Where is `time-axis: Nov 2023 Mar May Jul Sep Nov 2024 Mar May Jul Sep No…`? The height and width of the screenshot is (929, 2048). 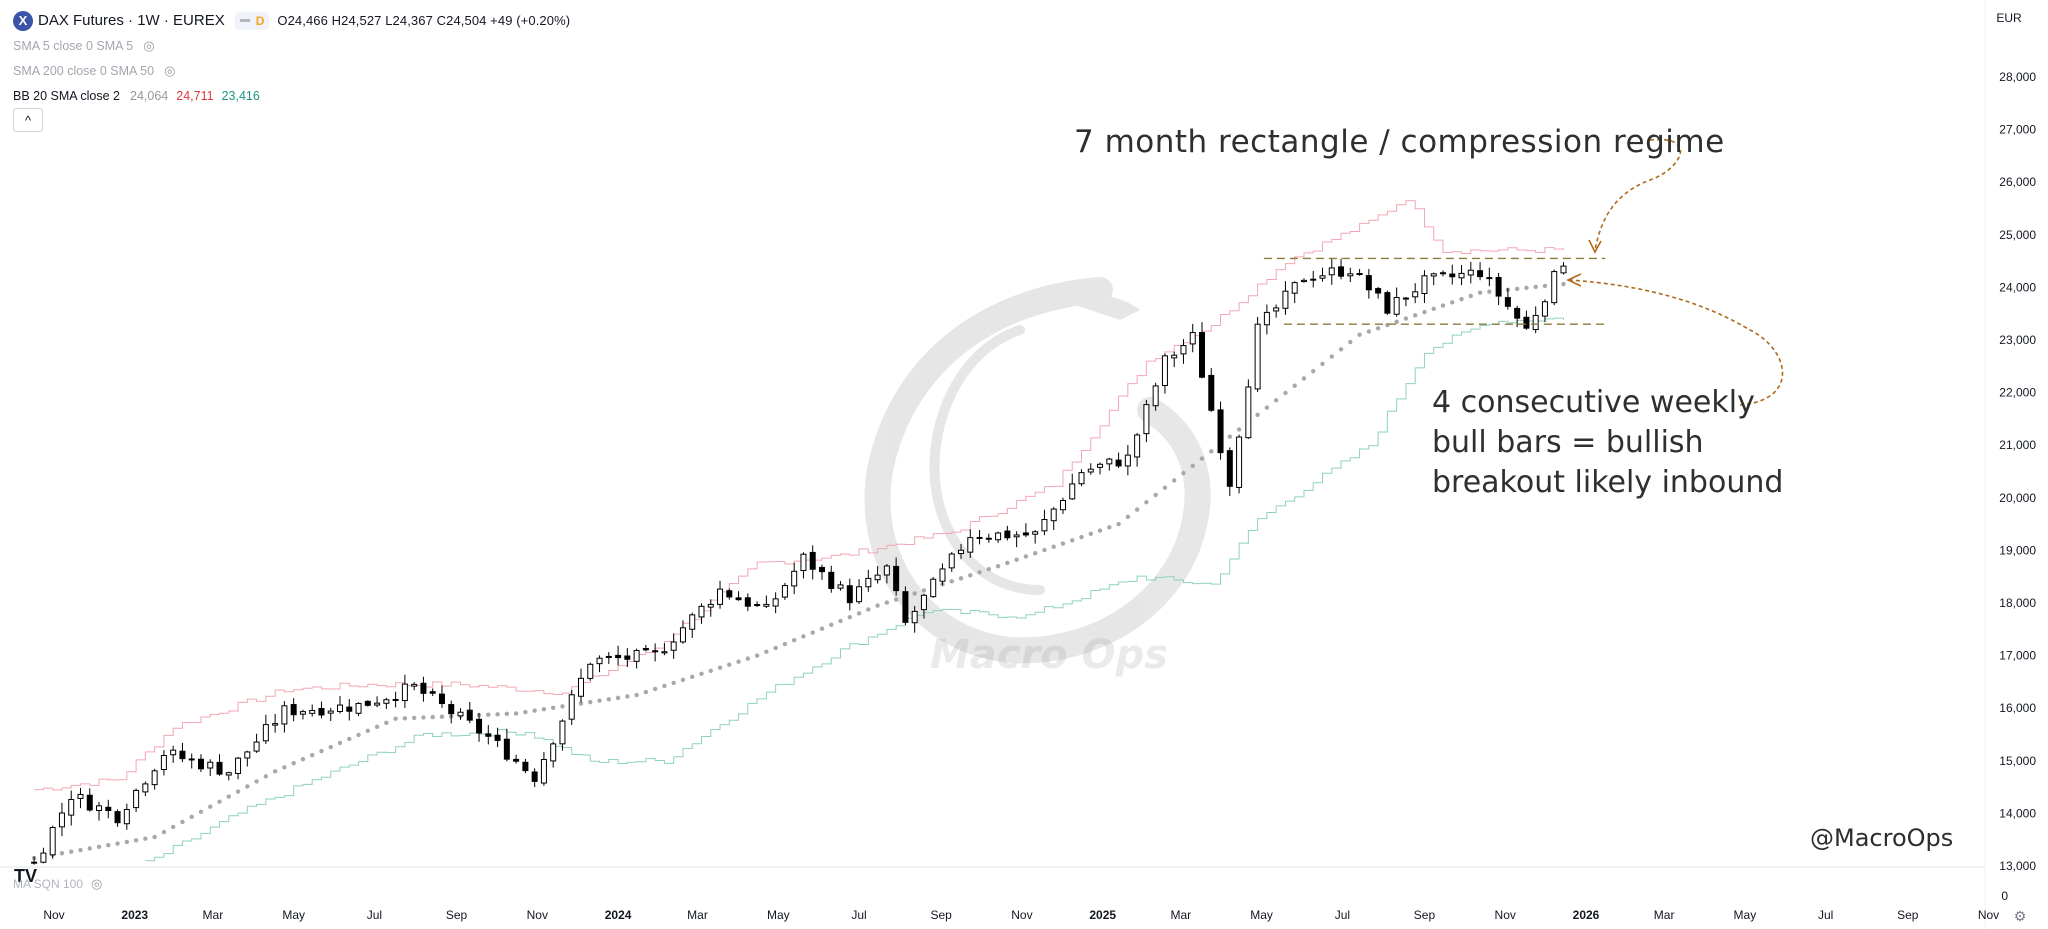 time-axis: Nov 2023 Mar May Jul Sep Nov 2024 Mar May Jul Sep No… is located at coordinates (1021, 915).